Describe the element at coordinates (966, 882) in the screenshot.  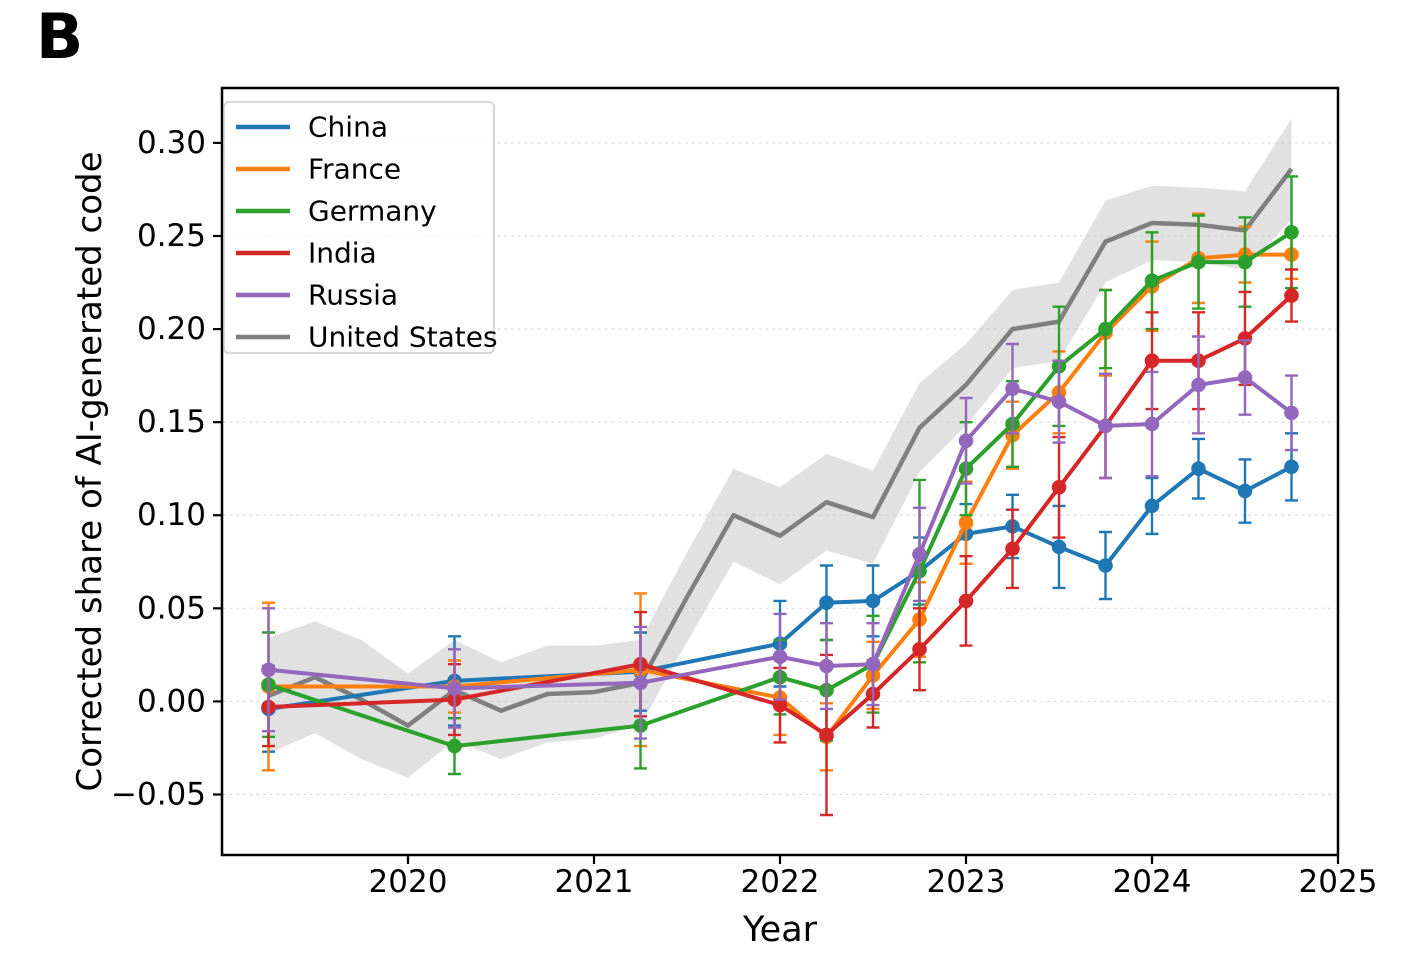
I see `x-tick-label: 2023` at that location.